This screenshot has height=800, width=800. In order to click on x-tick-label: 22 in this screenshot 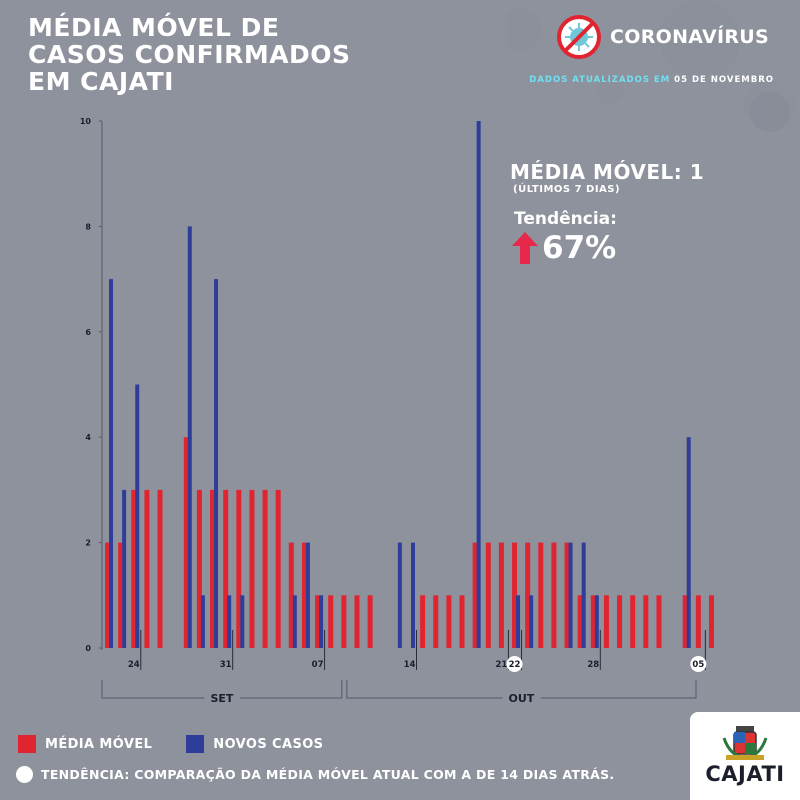, I will do `click(515, 665)`.